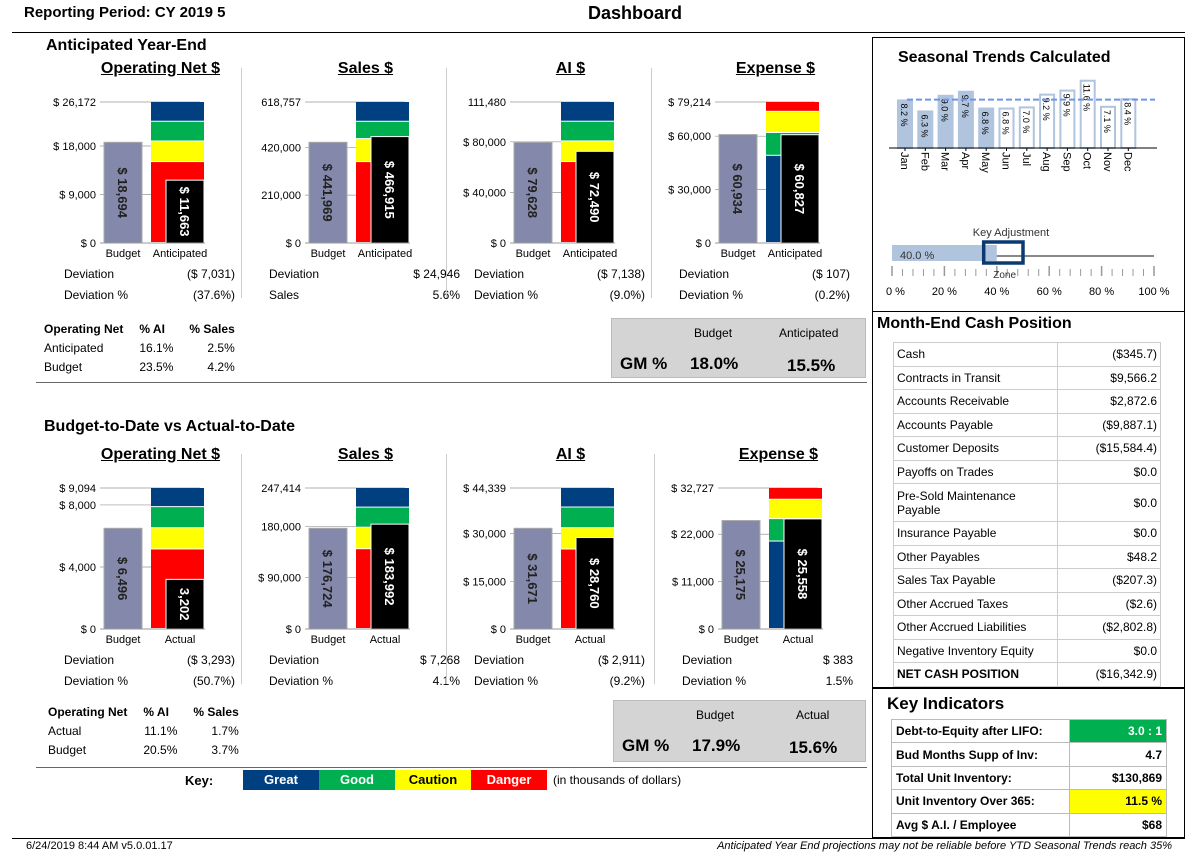 This screenshot has height=852, width=1190. Describe the element at coordinates (281, 780) in the screenshot. I see `key-great: Great` at that location.